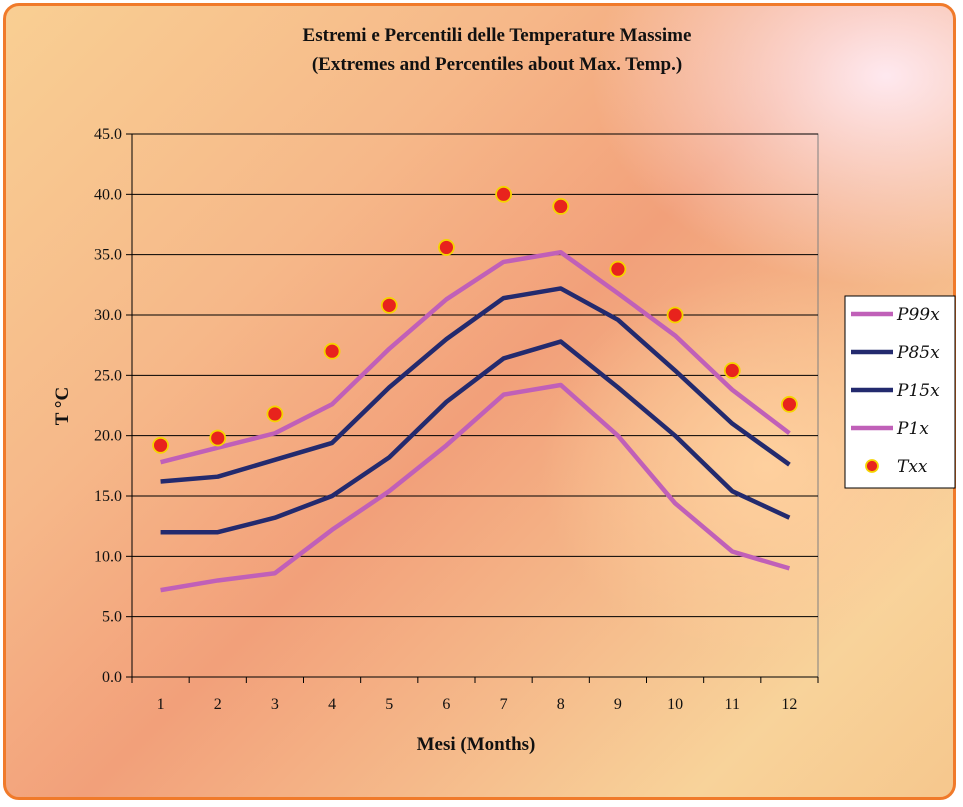 The image size is (963, 807). Describe the element at coordinates (389, 704) in the screenshot. I see `x-tick-label: 5` at that location.